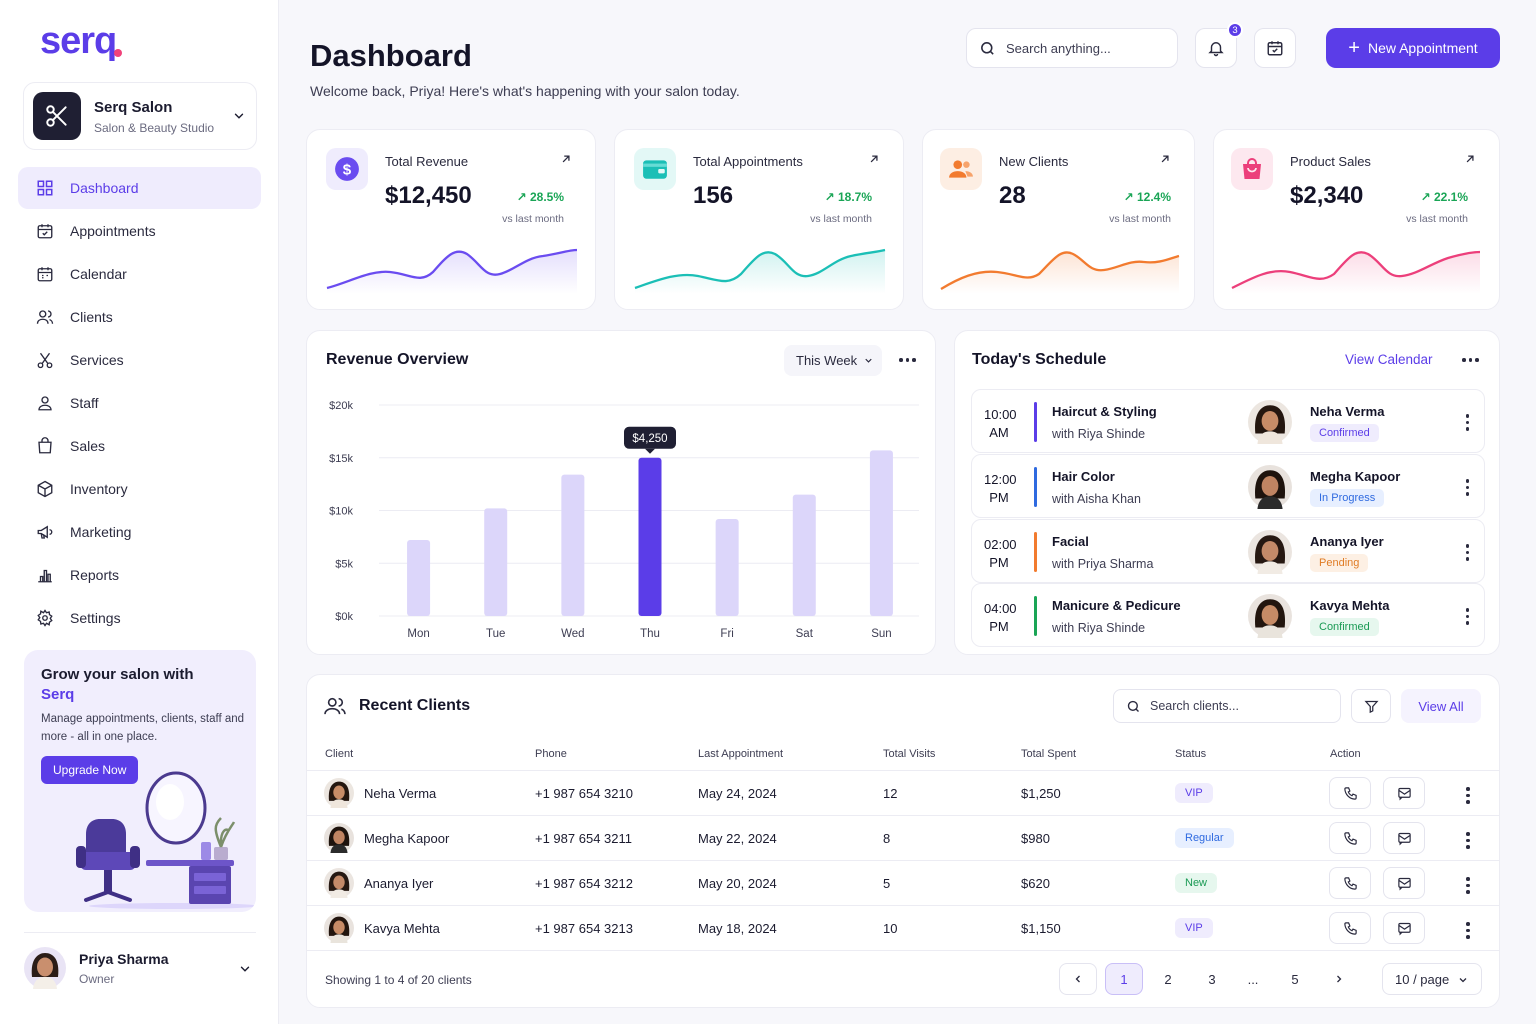 This screenshot has height=1024, width=1536. I want to click on client-spent: $1,250, so click(1041, 793).